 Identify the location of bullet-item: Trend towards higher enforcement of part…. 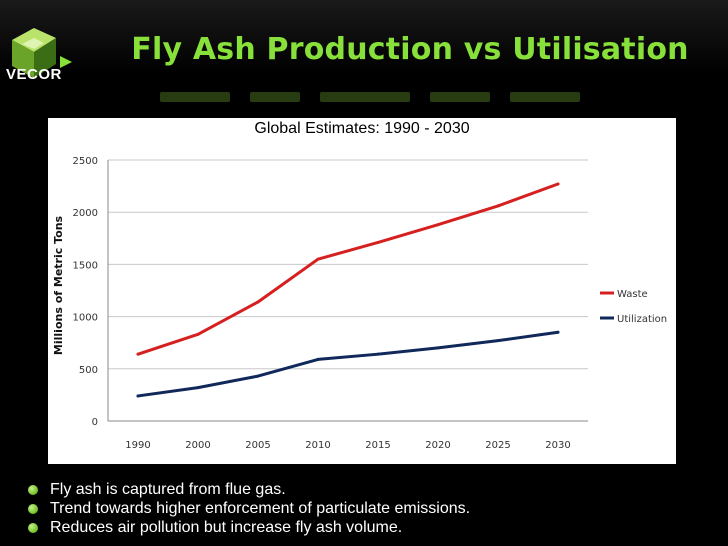
(368, 508).